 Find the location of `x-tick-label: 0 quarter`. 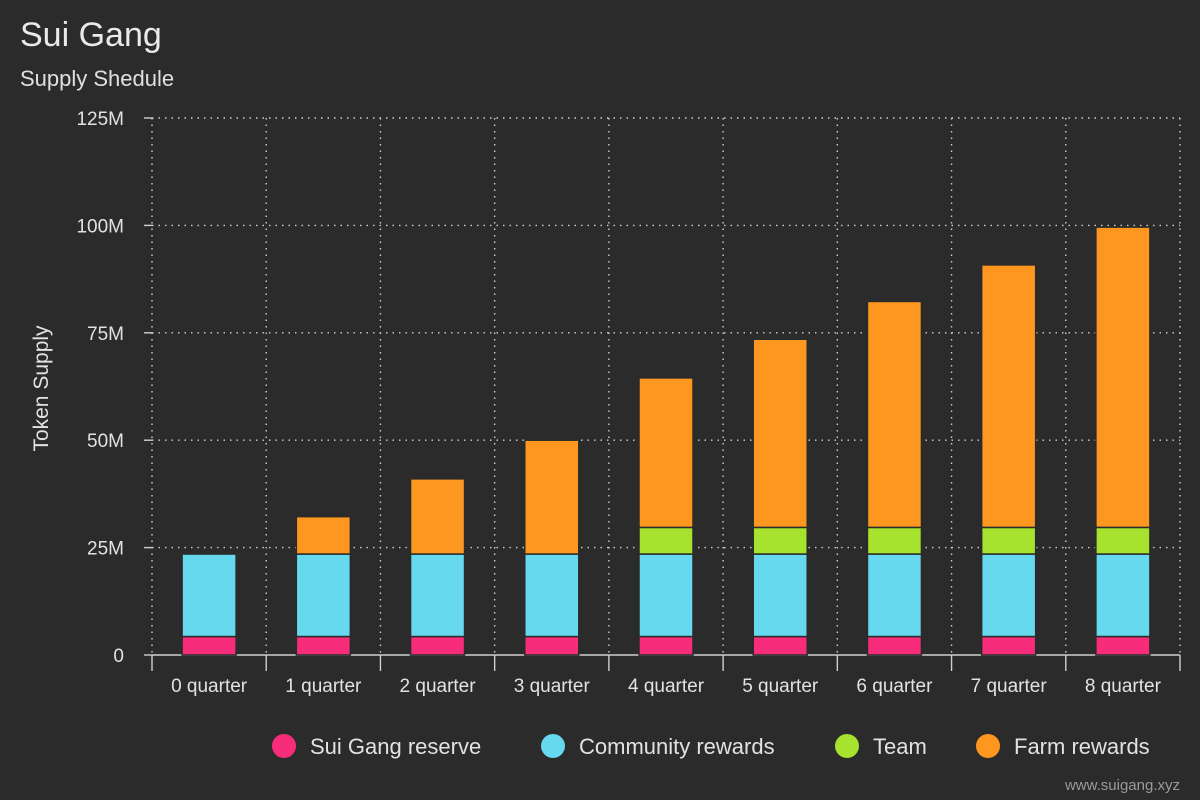

x-tick-label: 0 quarter is located at coordinates (209, 686).